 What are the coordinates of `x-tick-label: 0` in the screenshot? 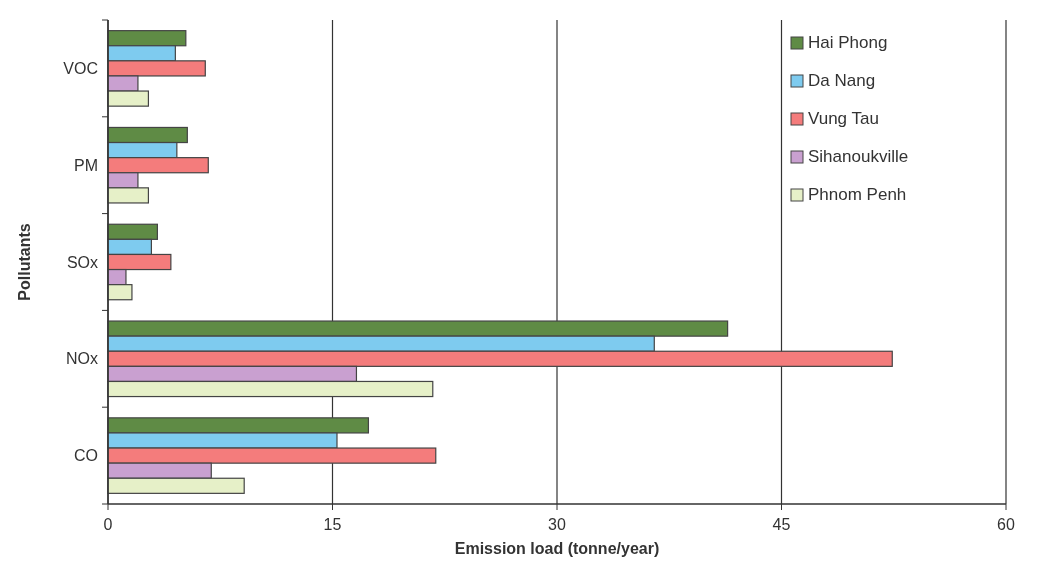 It's located at (108, 524).